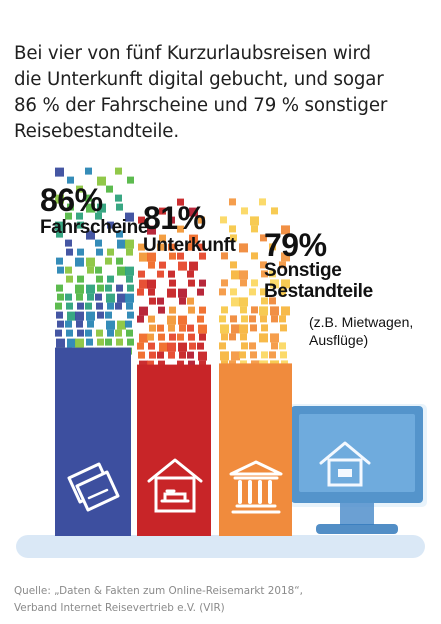  What do you see at coordinates (345, 472) in the screenshot?
I see `house-body` at bounding box center [345, 472].